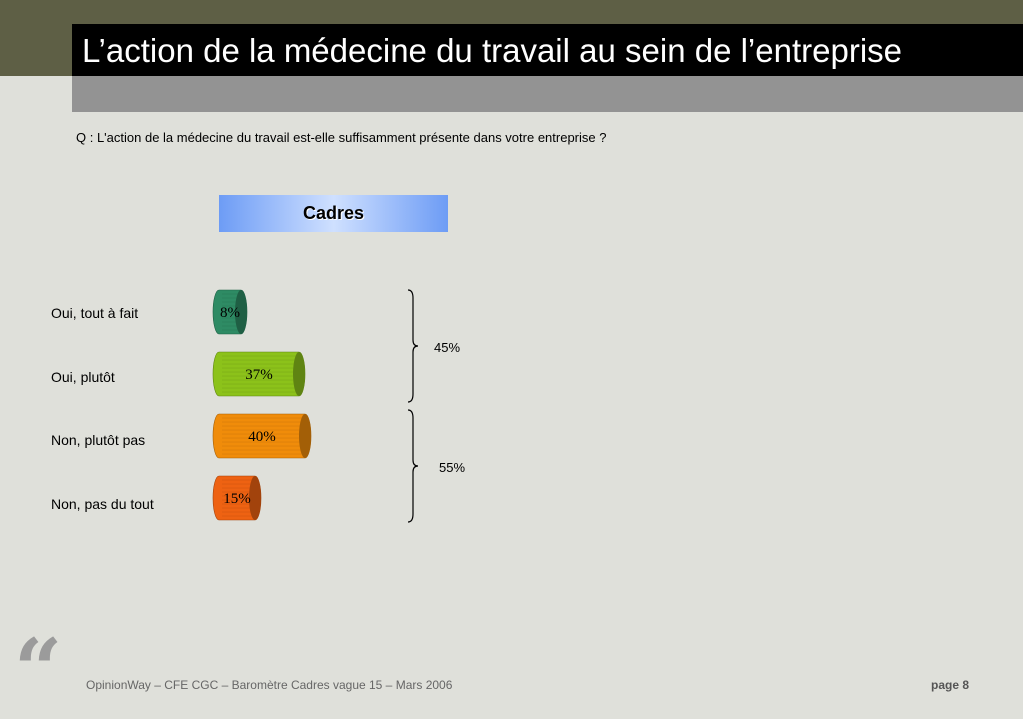  I want to click on data-label: 40%, so click(262, 437).